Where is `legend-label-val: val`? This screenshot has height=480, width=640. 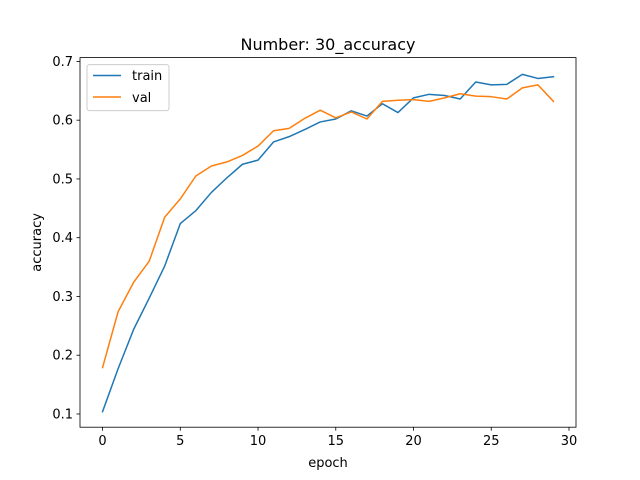 legend-label-val: val is located at coordinates (141, 98).